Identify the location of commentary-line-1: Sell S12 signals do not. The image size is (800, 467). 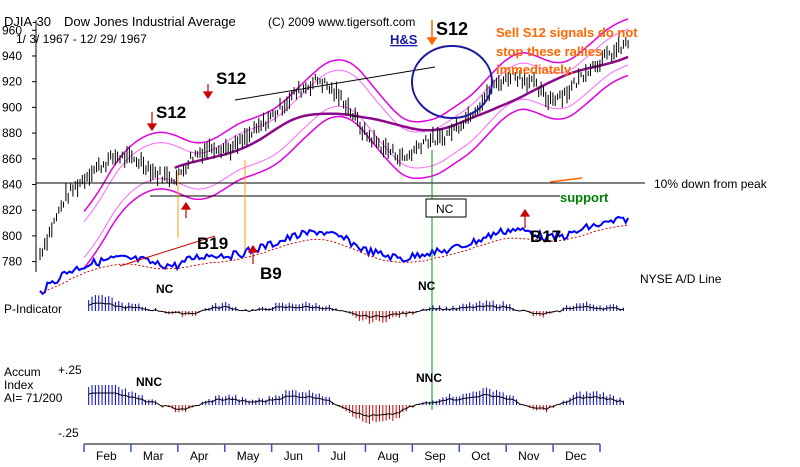
(567, 32).